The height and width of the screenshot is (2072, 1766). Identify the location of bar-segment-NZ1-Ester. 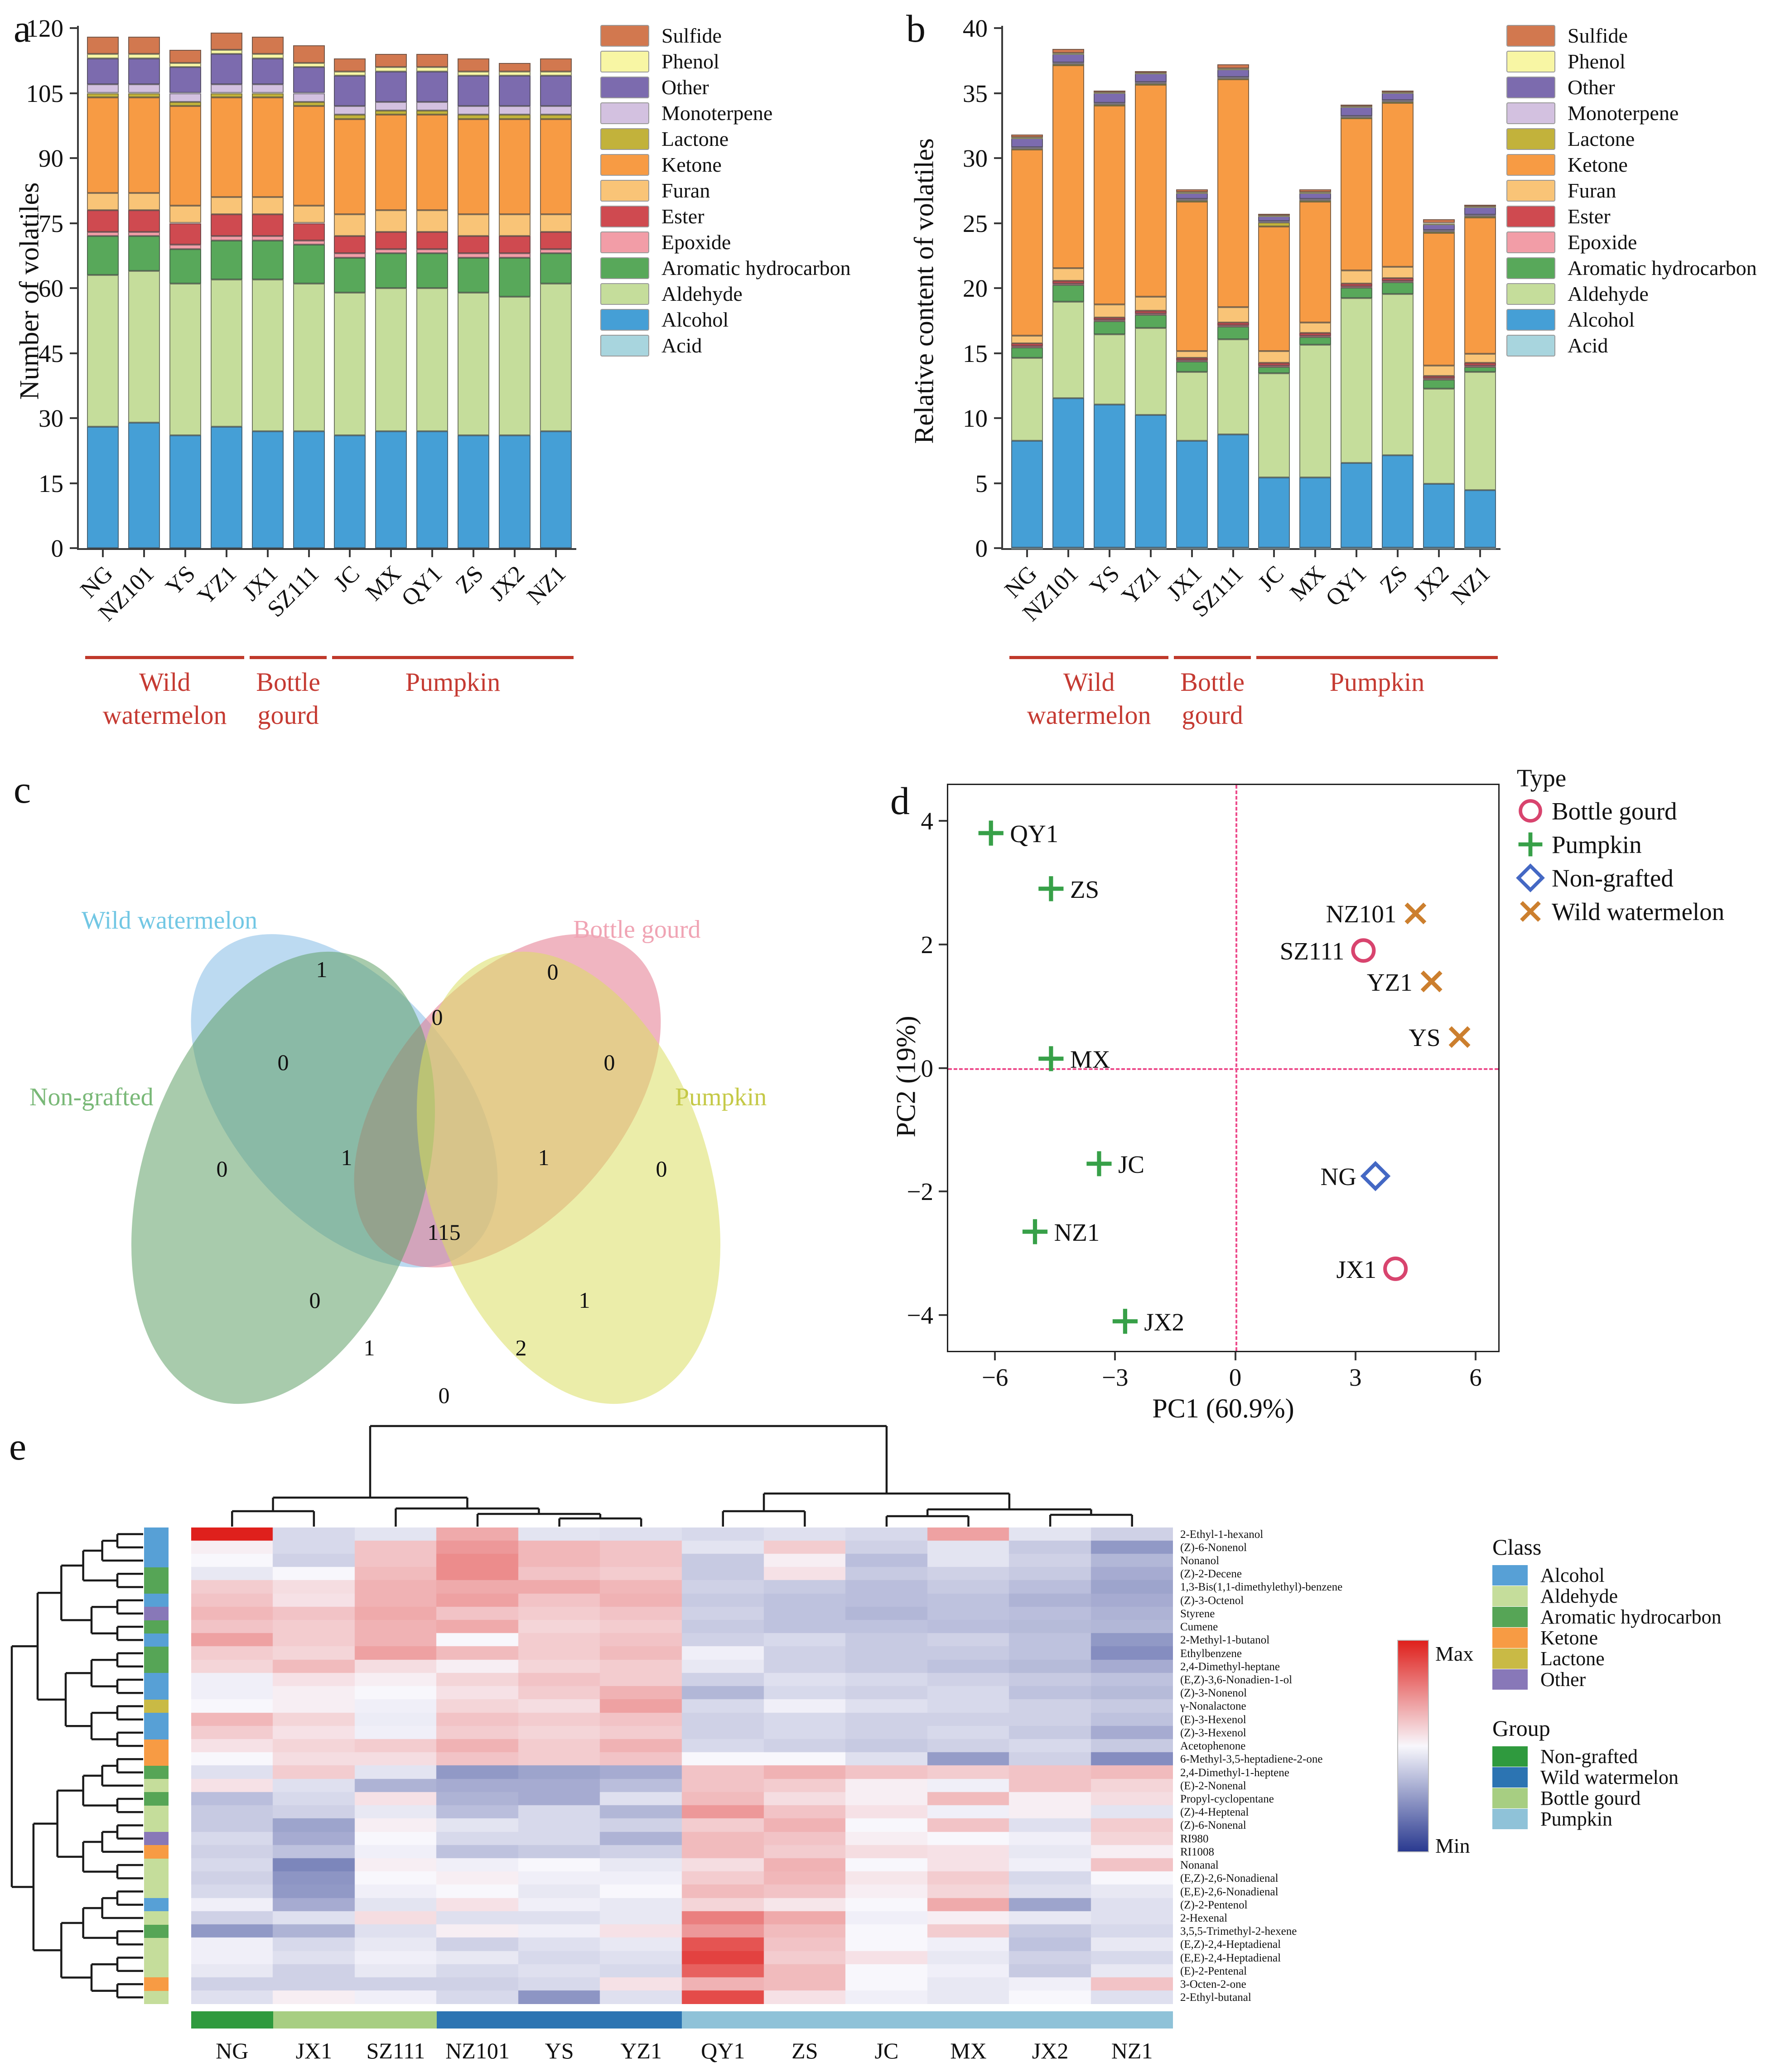
(1480, 364).